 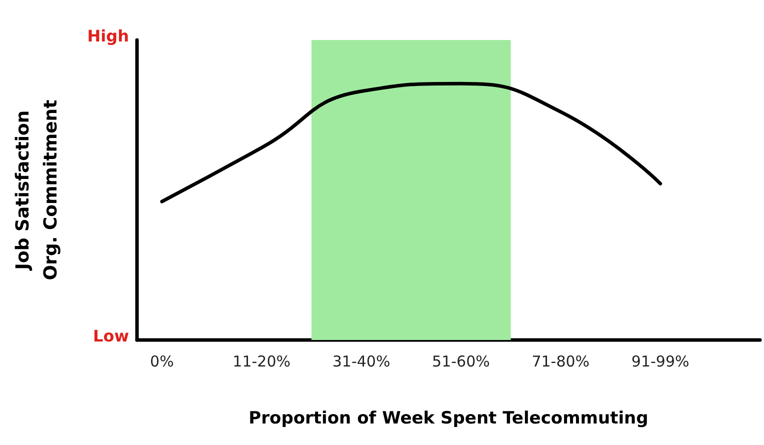 I want to click on x-axis-title: Proportion of Week Spent Telecommuting, so click(x=448, y=418).